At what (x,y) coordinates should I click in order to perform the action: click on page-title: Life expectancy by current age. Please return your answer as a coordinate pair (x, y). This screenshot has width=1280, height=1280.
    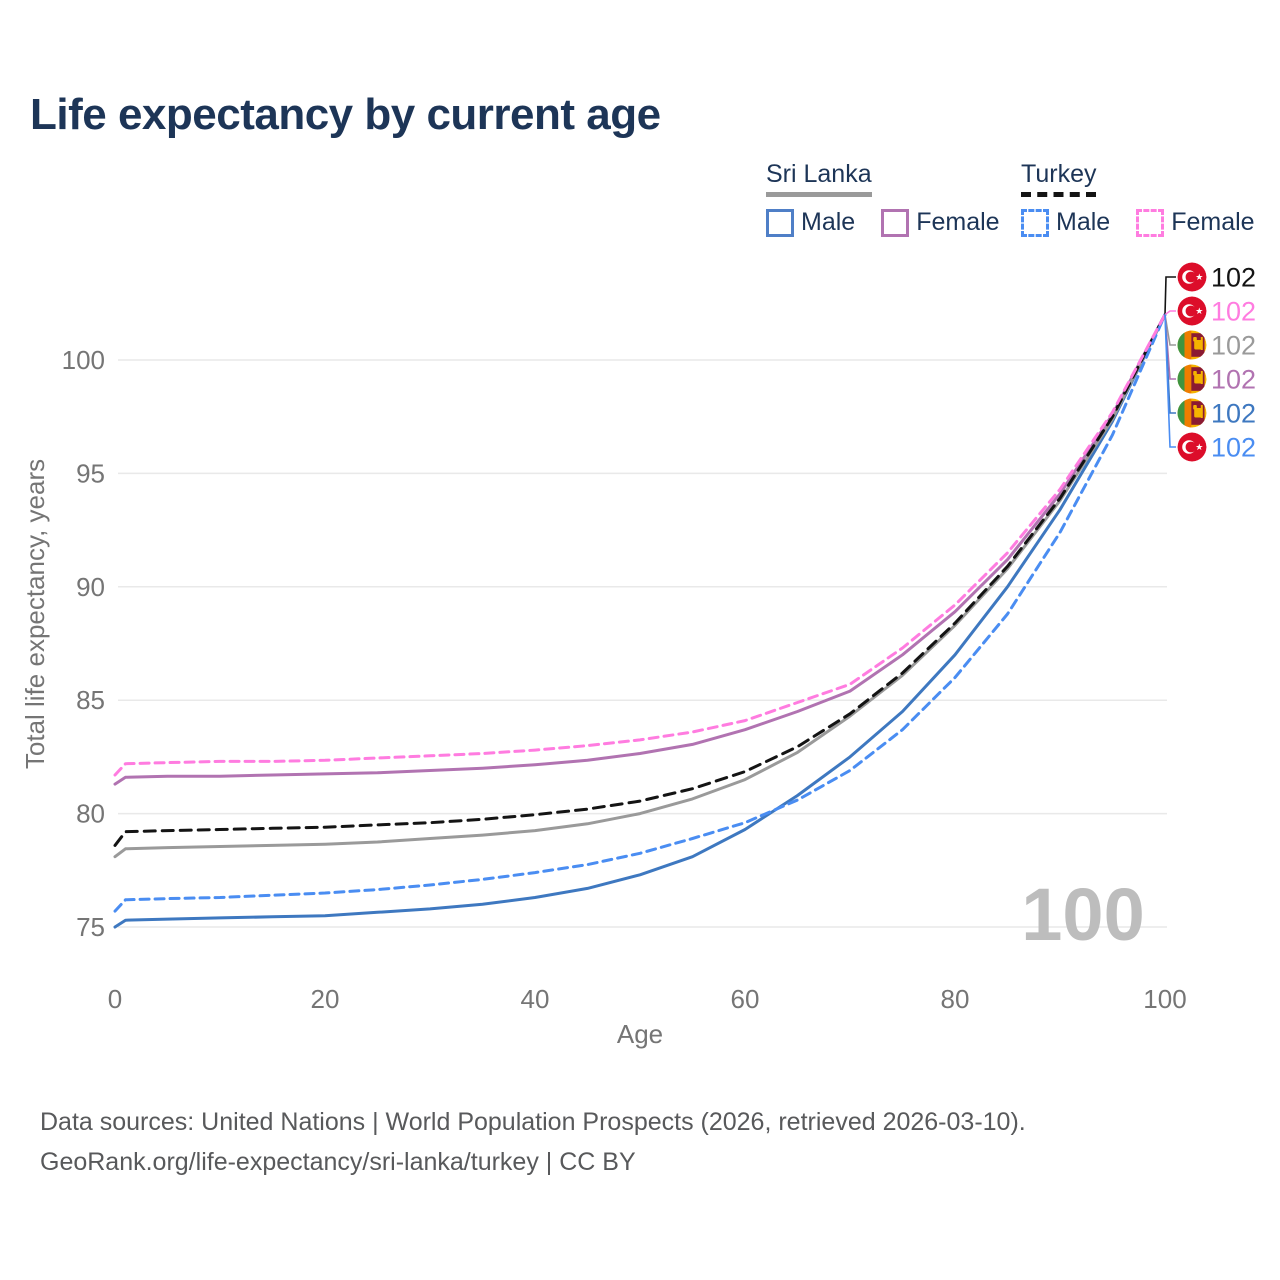
    Looking at the image, I should click on (345, 114).